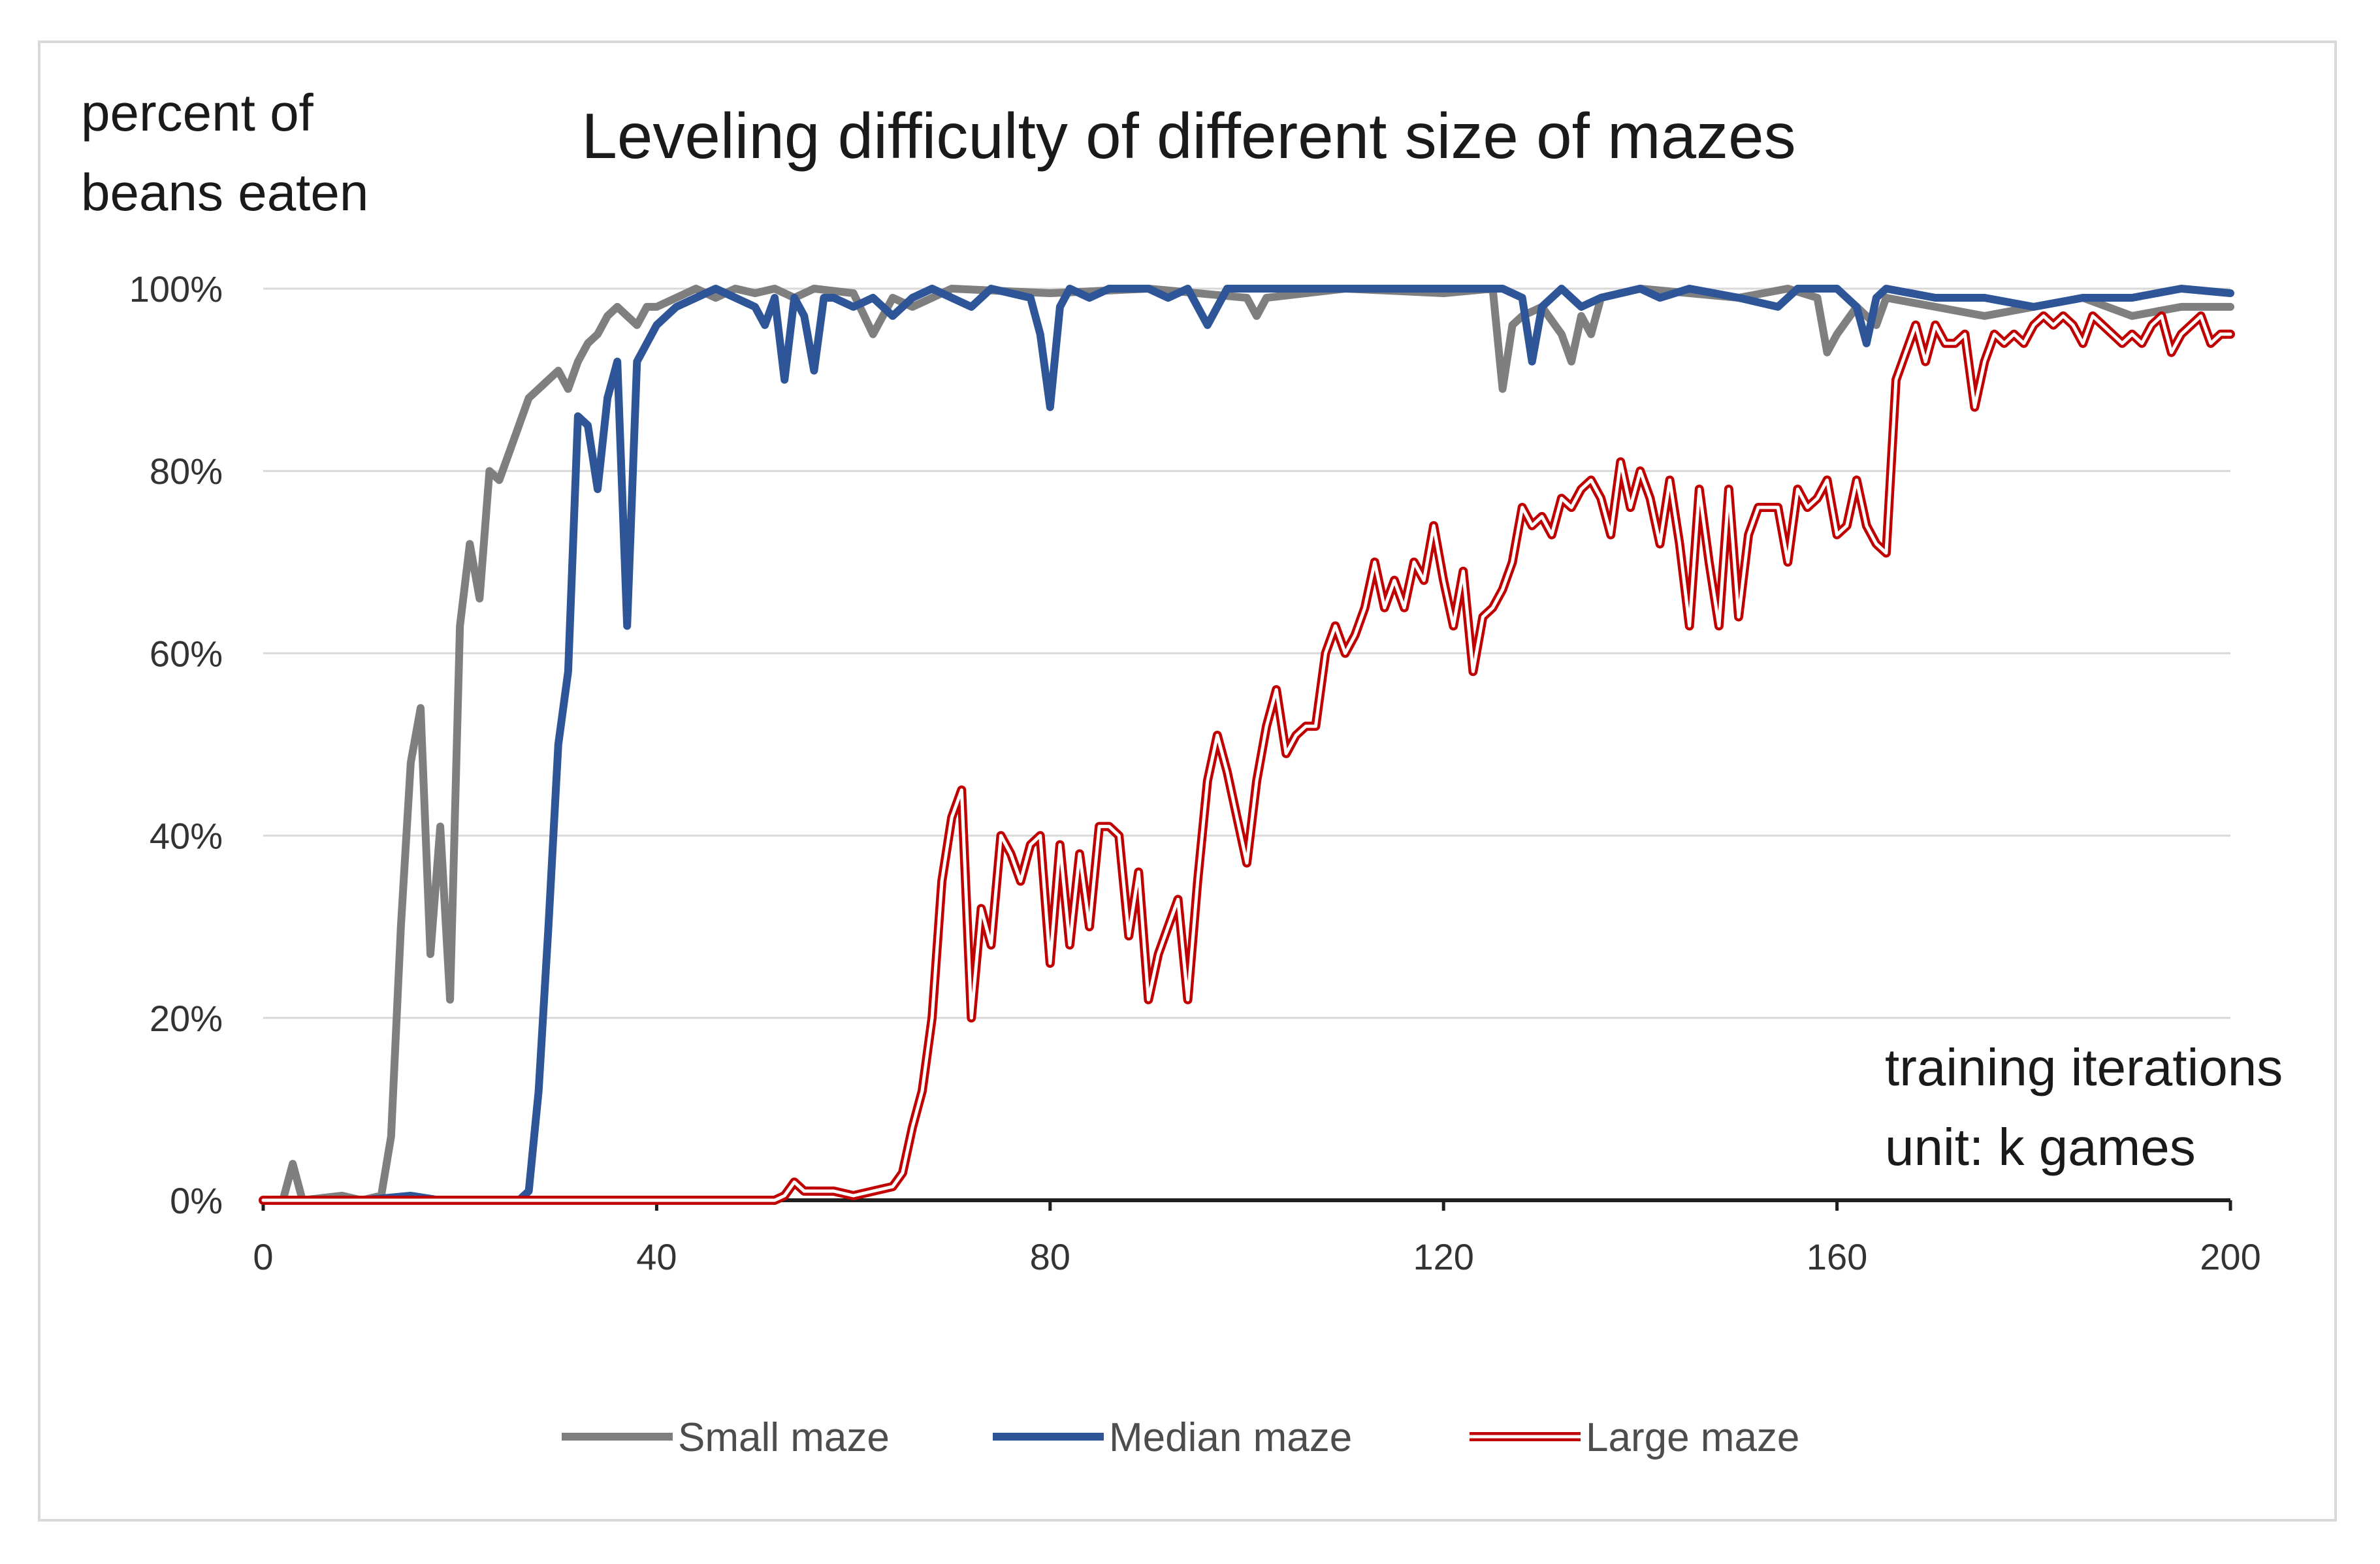 Image resolution: width=2380 pixels, height=1564 pixels. What do you see at coordinates (784, 1437) in the screenshot?
I see `legend-label: Small maze` at bounding box center [784, 1437].